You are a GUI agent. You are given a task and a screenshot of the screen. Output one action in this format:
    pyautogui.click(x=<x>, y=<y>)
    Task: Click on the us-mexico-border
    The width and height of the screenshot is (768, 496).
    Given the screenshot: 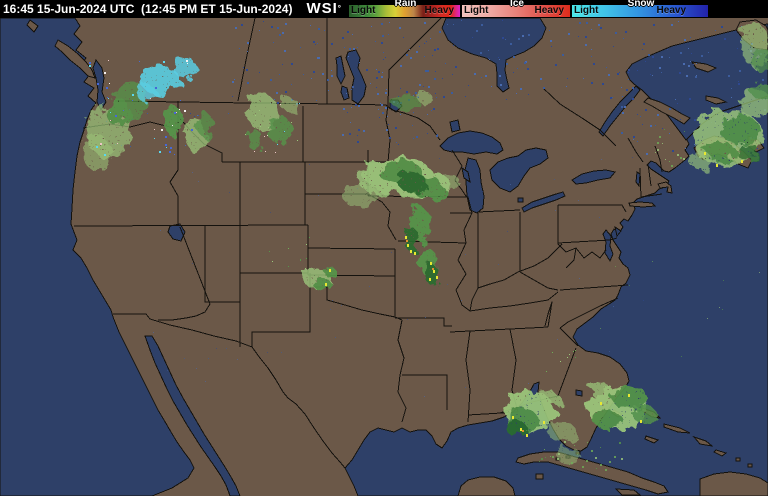 What is the action you would take?
    pyautogui.click(x=229, y=391)
    